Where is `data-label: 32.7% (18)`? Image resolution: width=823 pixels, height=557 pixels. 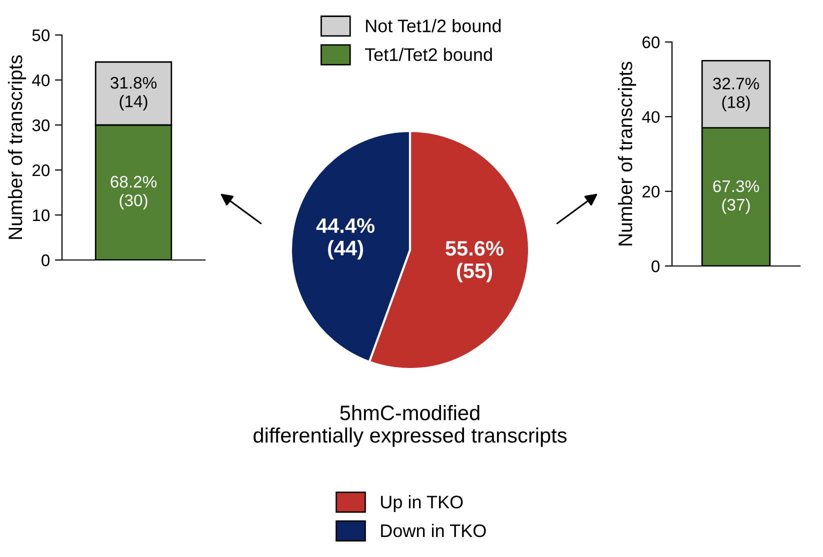
data-label: 32.7% (18) is located at coordinates (736, 95).